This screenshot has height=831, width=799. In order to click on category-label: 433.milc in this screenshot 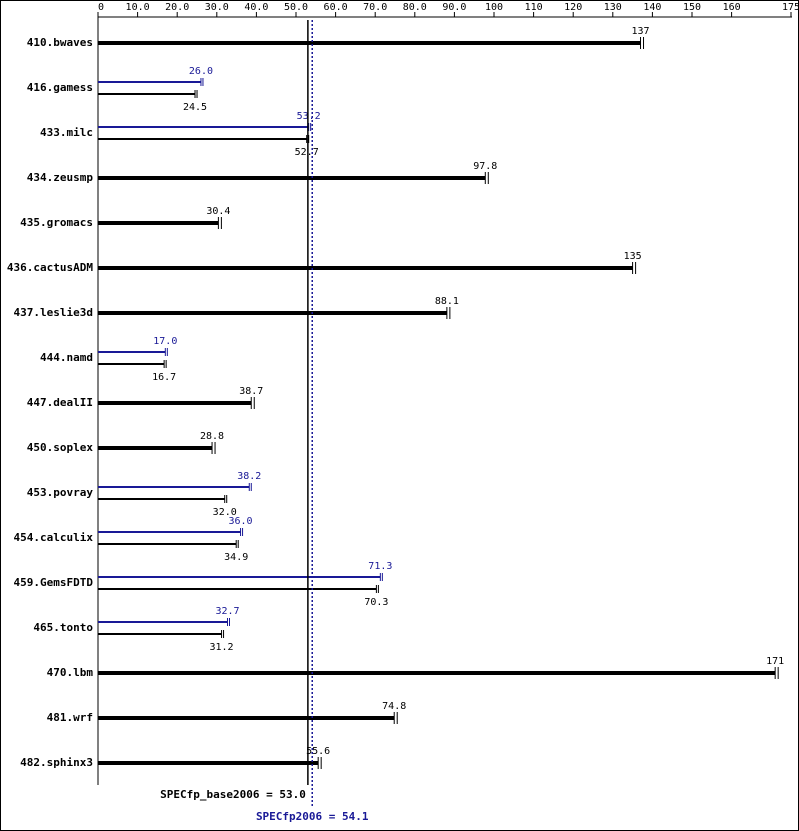, I will do `click(66, 132)`.